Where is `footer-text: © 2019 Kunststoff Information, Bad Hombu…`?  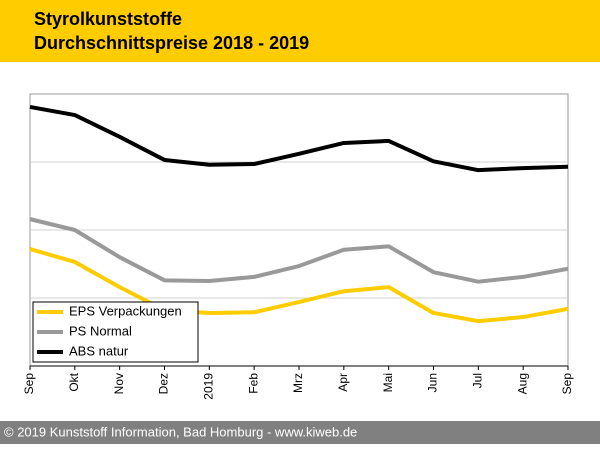 footer-text: © 2019 Kunststoff Information, Bad Hombu… is located at coordinates (180, 431).